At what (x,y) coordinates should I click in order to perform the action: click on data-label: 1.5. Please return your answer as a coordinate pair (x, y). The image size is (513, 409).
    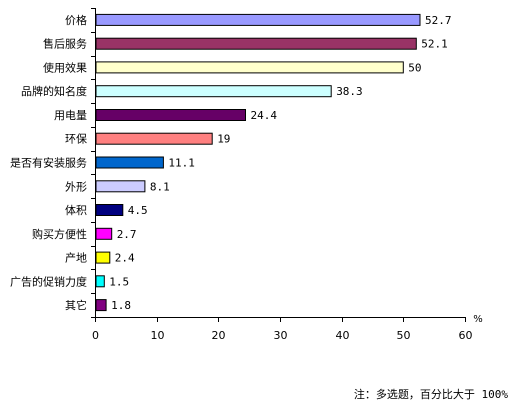
    Looking at the image, I should click on (119, 281).